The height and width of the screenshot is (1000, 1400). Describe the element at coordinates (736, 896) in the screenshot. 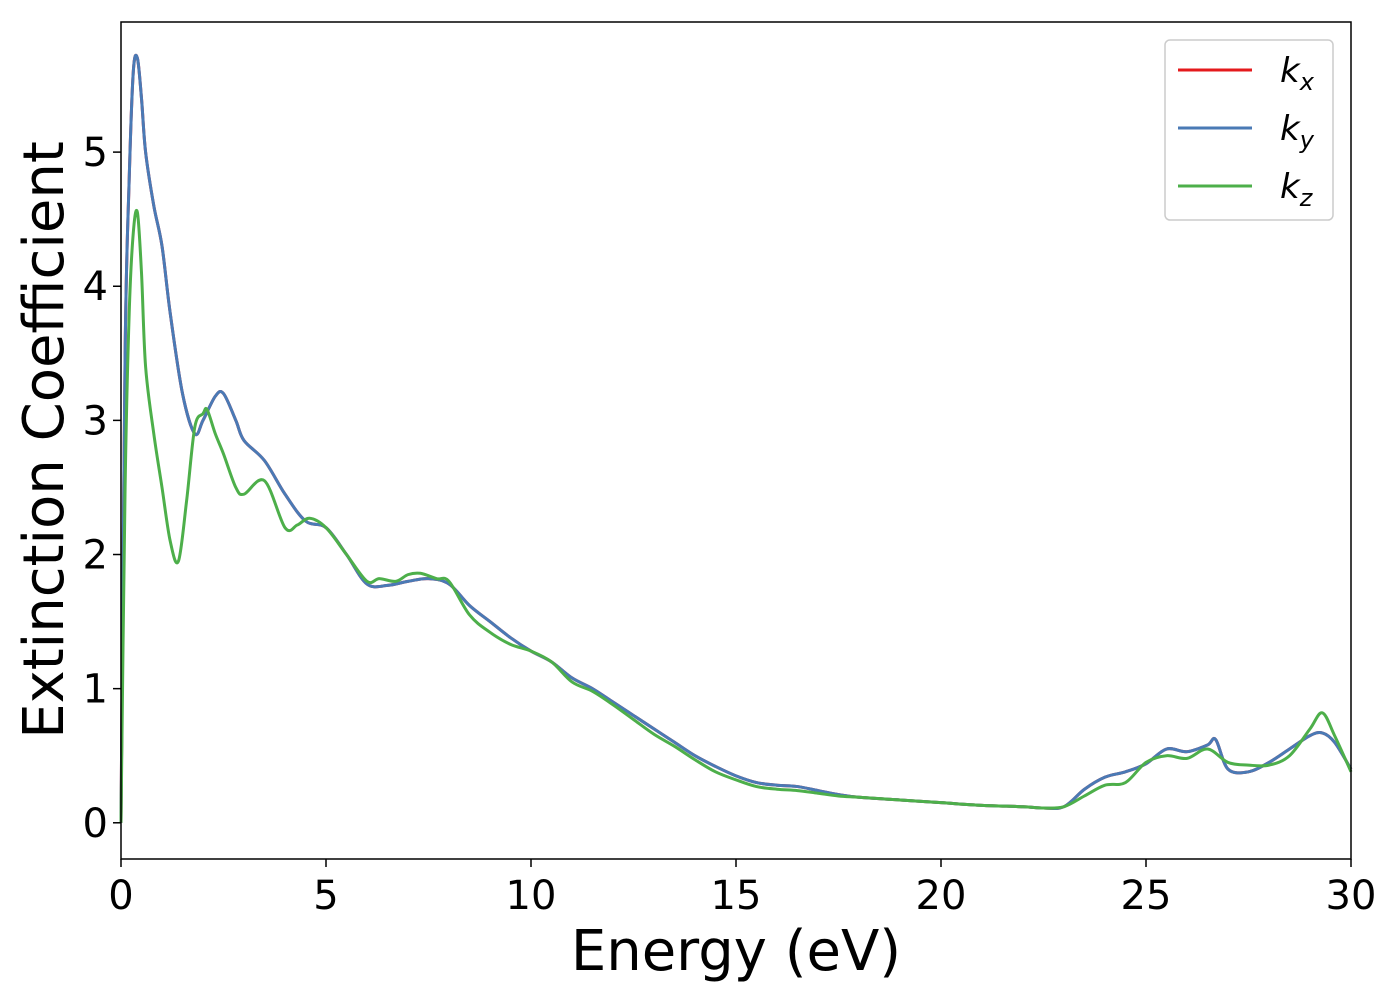

I see `x-tick-label: 15` at that location.